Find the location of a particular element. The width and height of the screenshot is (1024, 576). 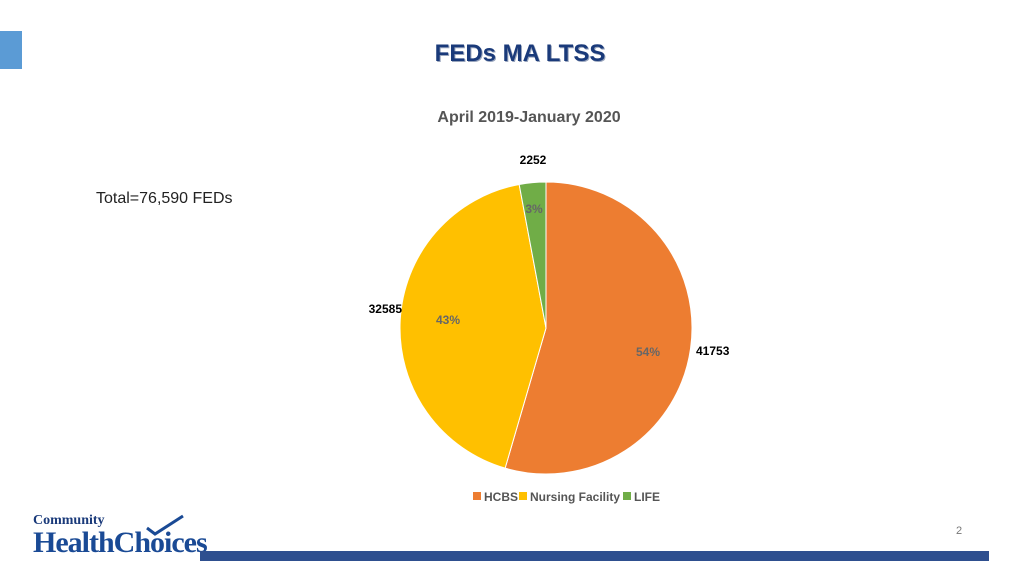

legend-swatch-life is located at coordinates (627, 496).